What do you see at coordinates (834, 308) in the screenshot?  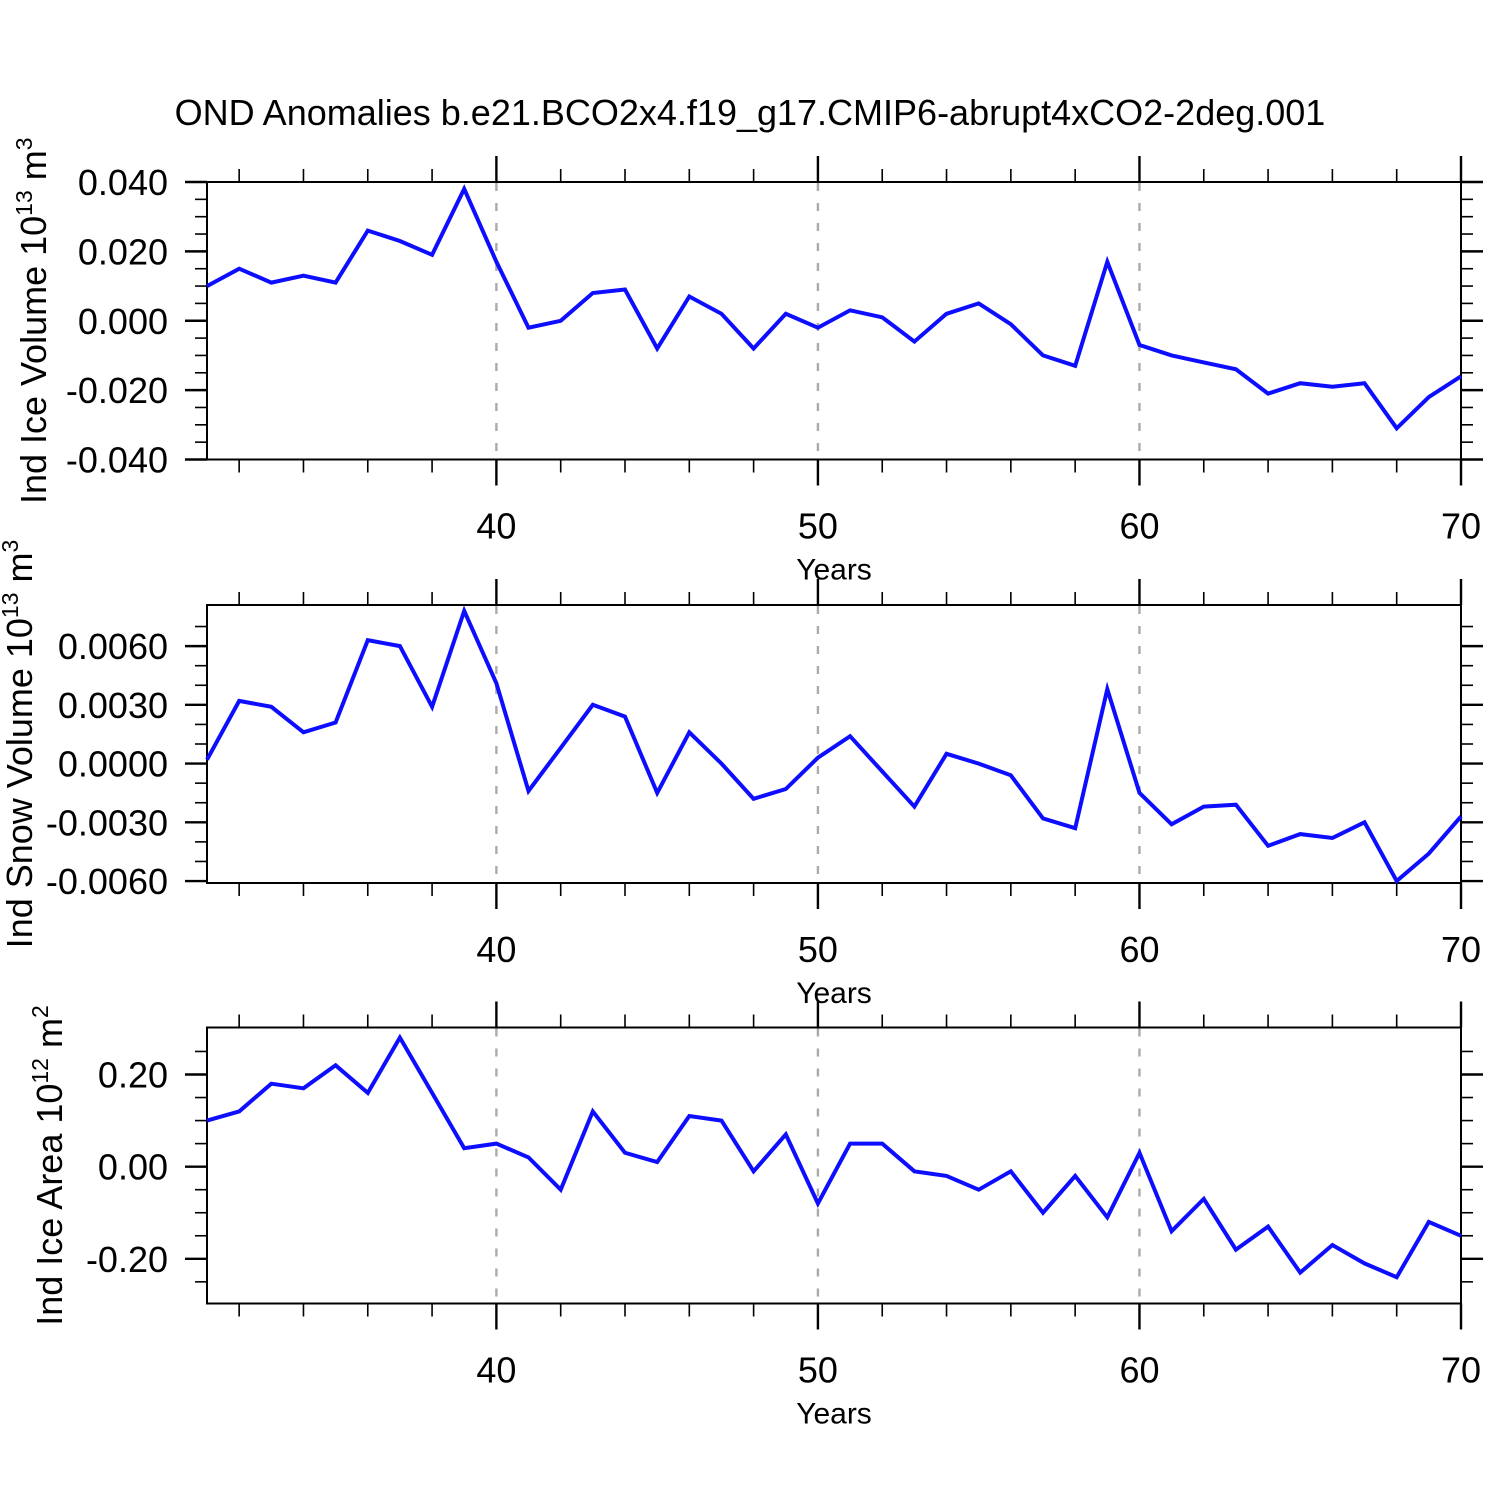 I see `ice-volume-series-line` at bounding box center [834, 308].